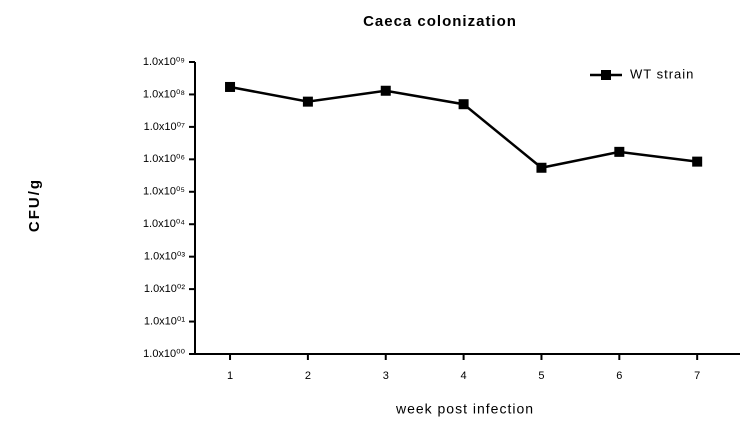 The height and width of the screenshot is (422, 749). I want to click on y-tick-label: 1.0x10⁰⁴, so click(164, 224).